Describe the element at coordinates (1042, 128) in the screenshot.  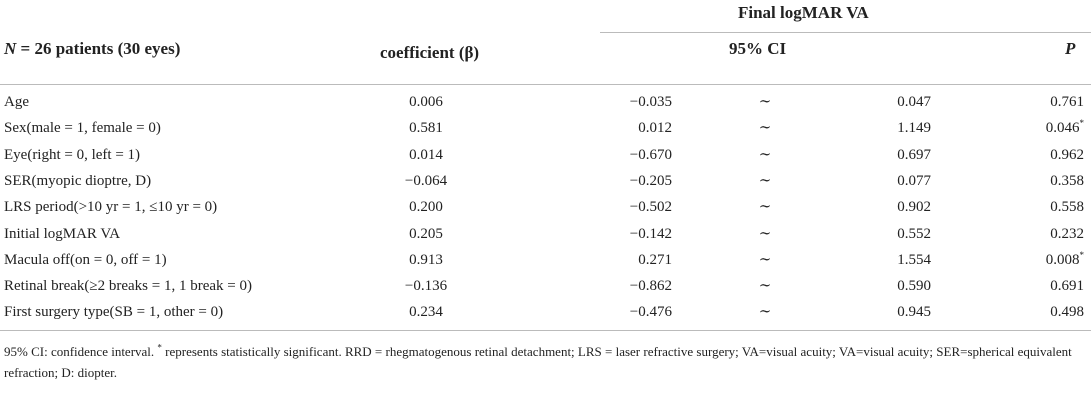
I see `cell-p-value: 0.046*` at that location.